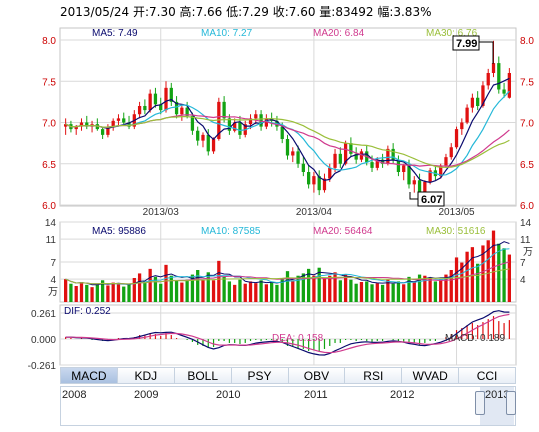 Image resolution: width=539 pixels, height=432 pixels. What do you see at coordinates (316, 375) in the screenshot?
I see `tab-obv: OBV` at bounding box center [316, 375].